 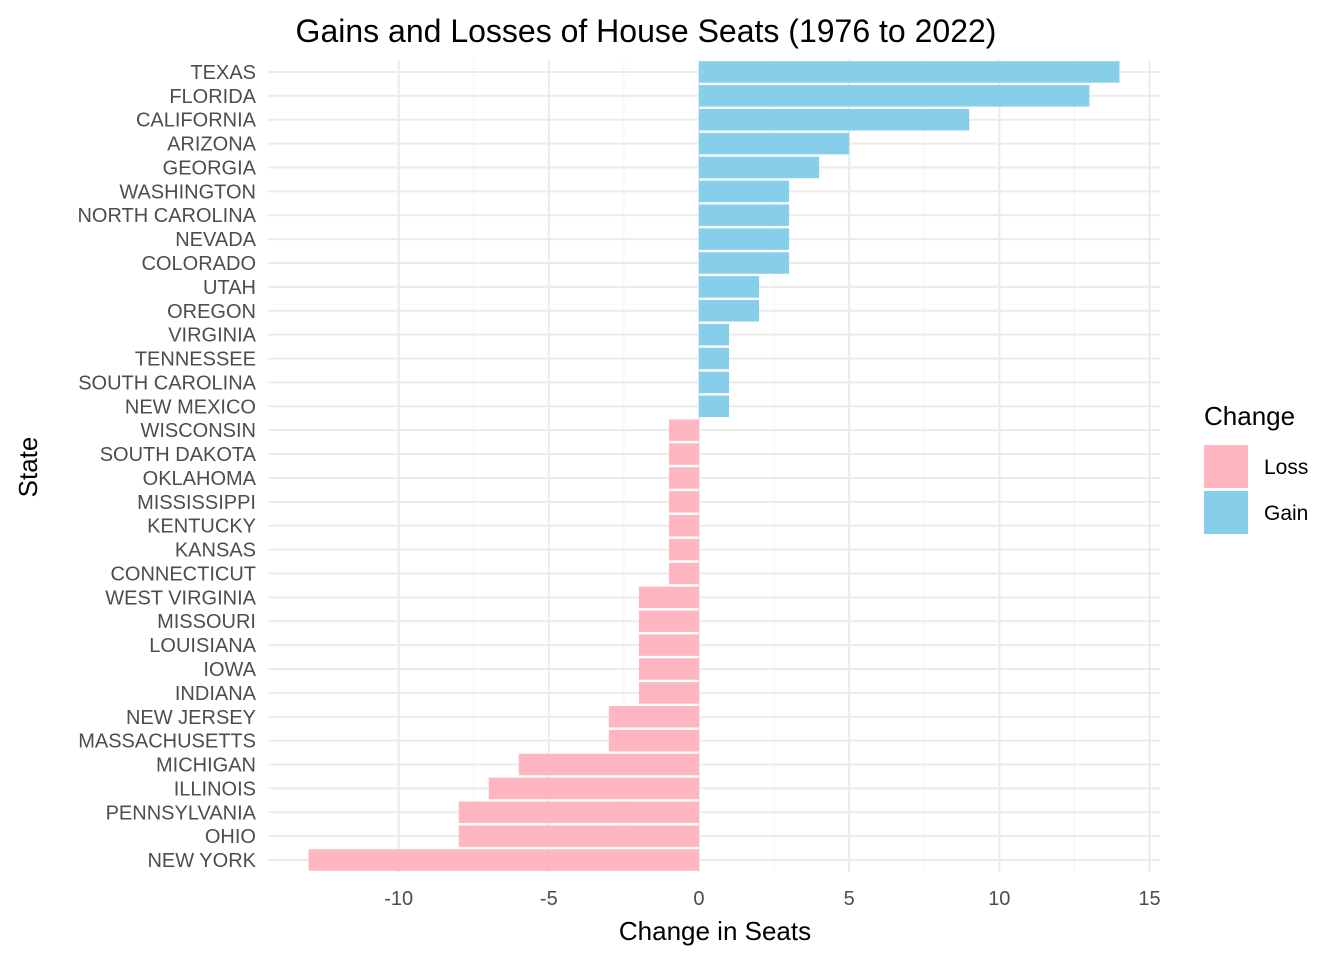 I want to click on x-axis-title: Change in Seats, so click(x=715, y=931).